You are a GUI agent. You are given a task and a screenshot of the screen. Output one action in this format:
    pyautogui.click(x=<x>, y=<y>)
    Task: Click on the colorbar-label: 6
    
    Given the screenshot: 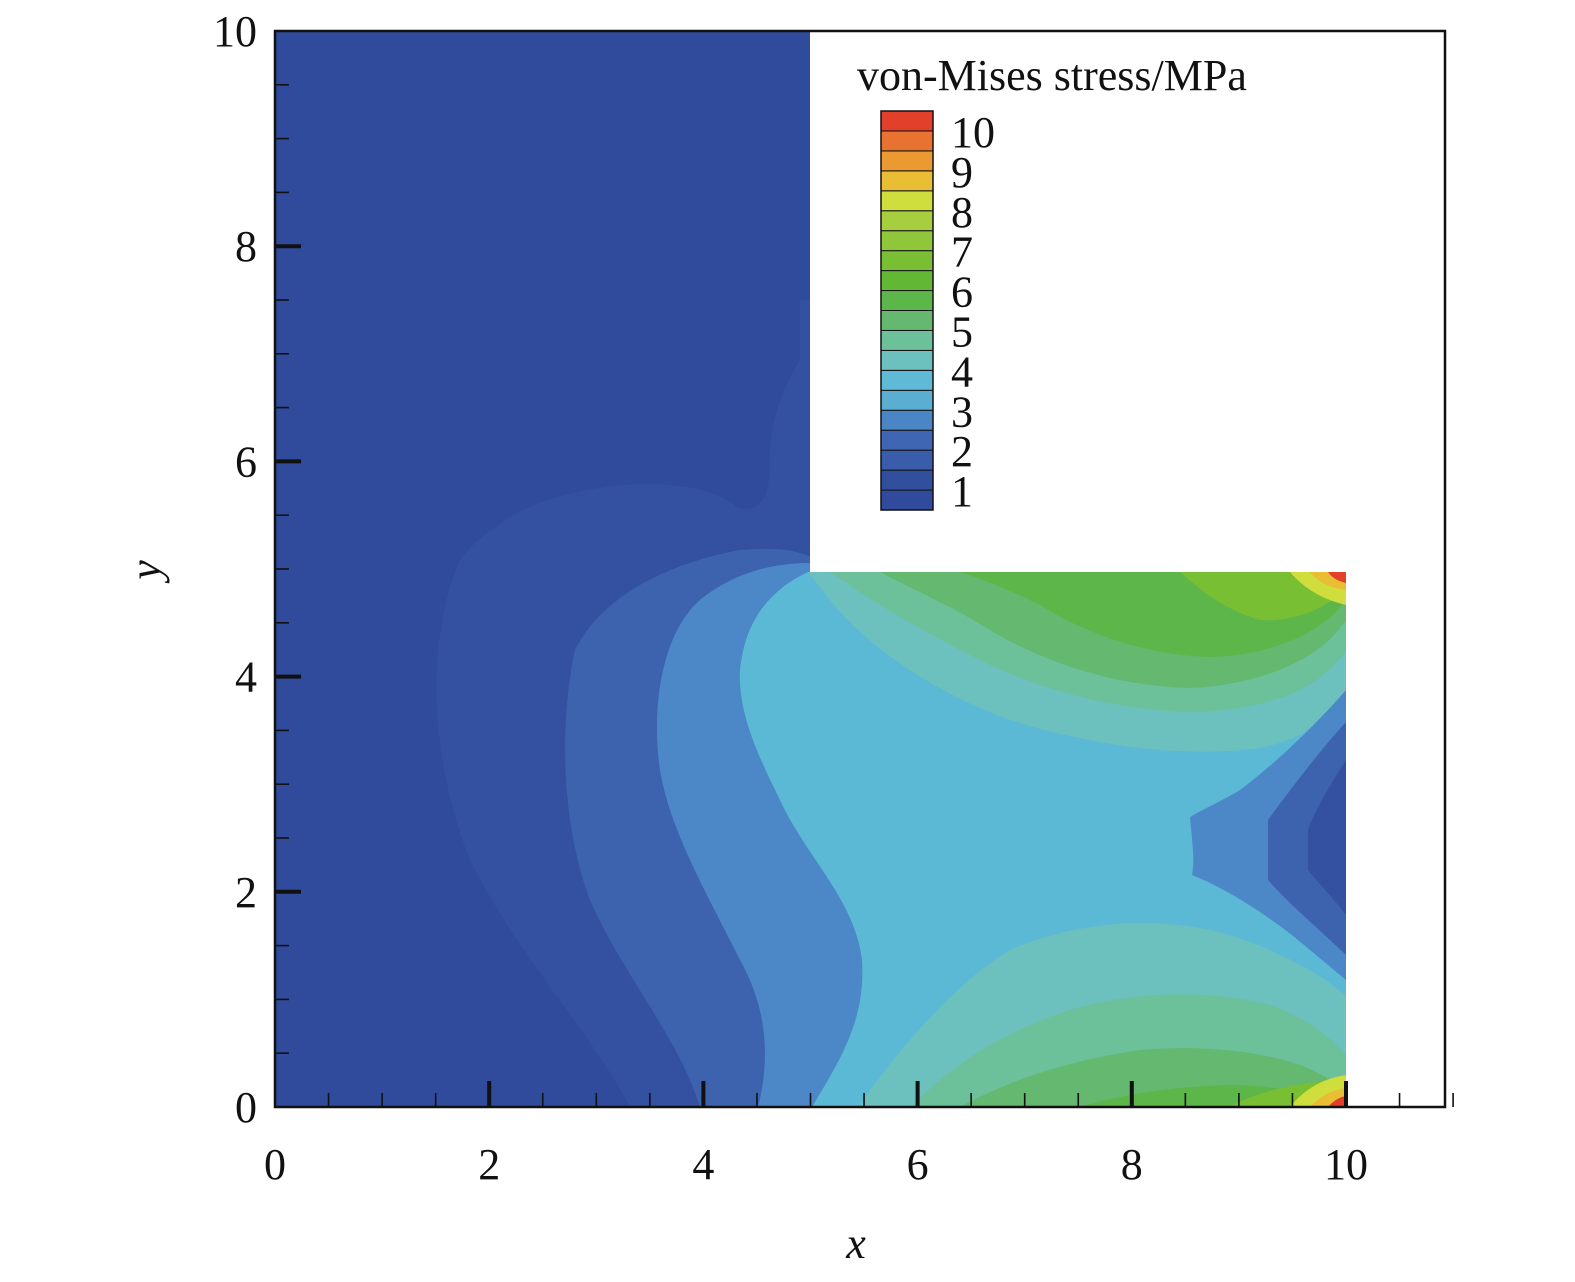 What is the action you would take?
    pyautogui.click(x=962, y=292)
    